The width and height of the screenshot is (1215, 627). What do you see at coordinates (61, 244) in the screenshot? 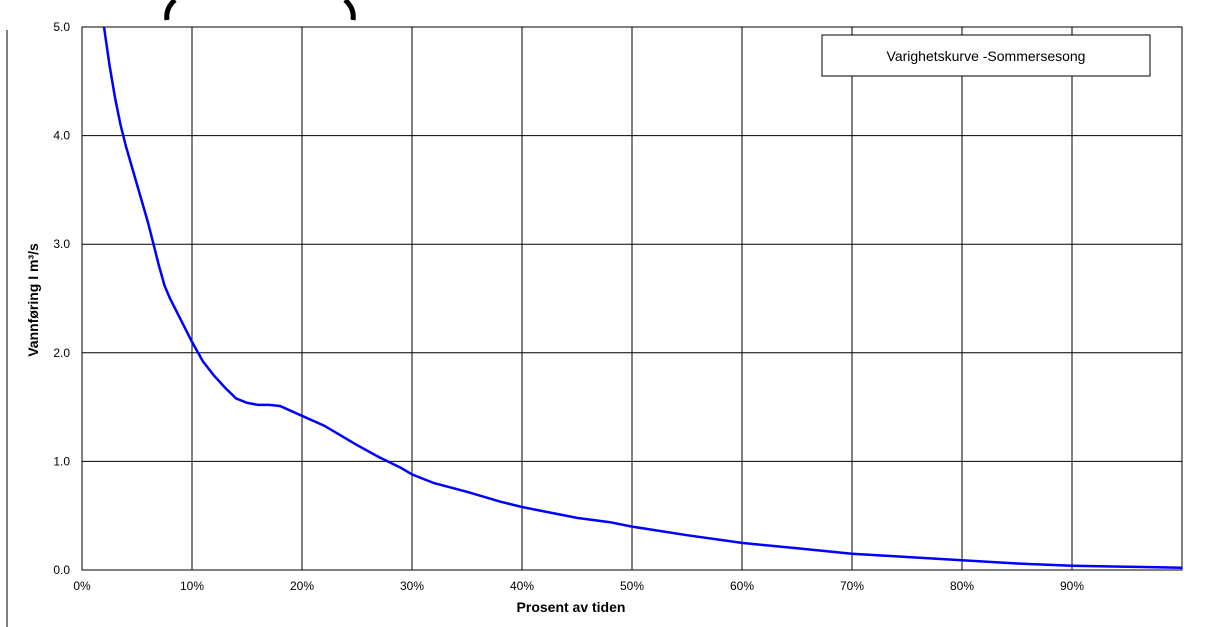
I see `y-tick-label: 3.0` at bounding box center [61, 244].